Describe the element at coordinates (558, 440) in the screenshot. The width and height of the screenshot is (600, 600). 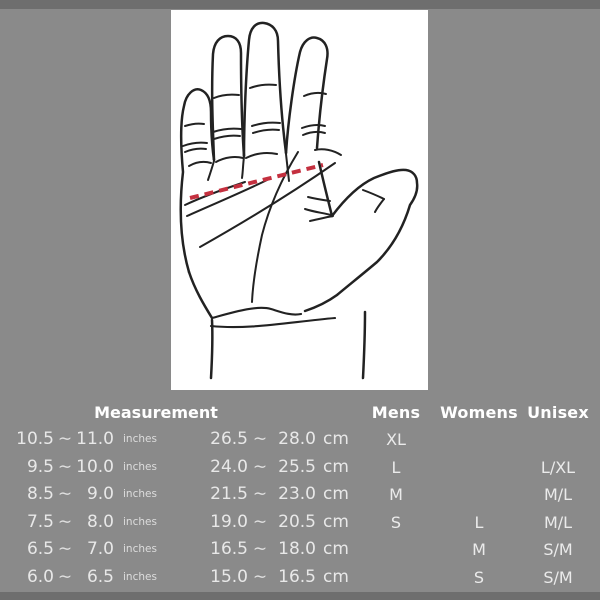
I see `unisex-size` at that location.